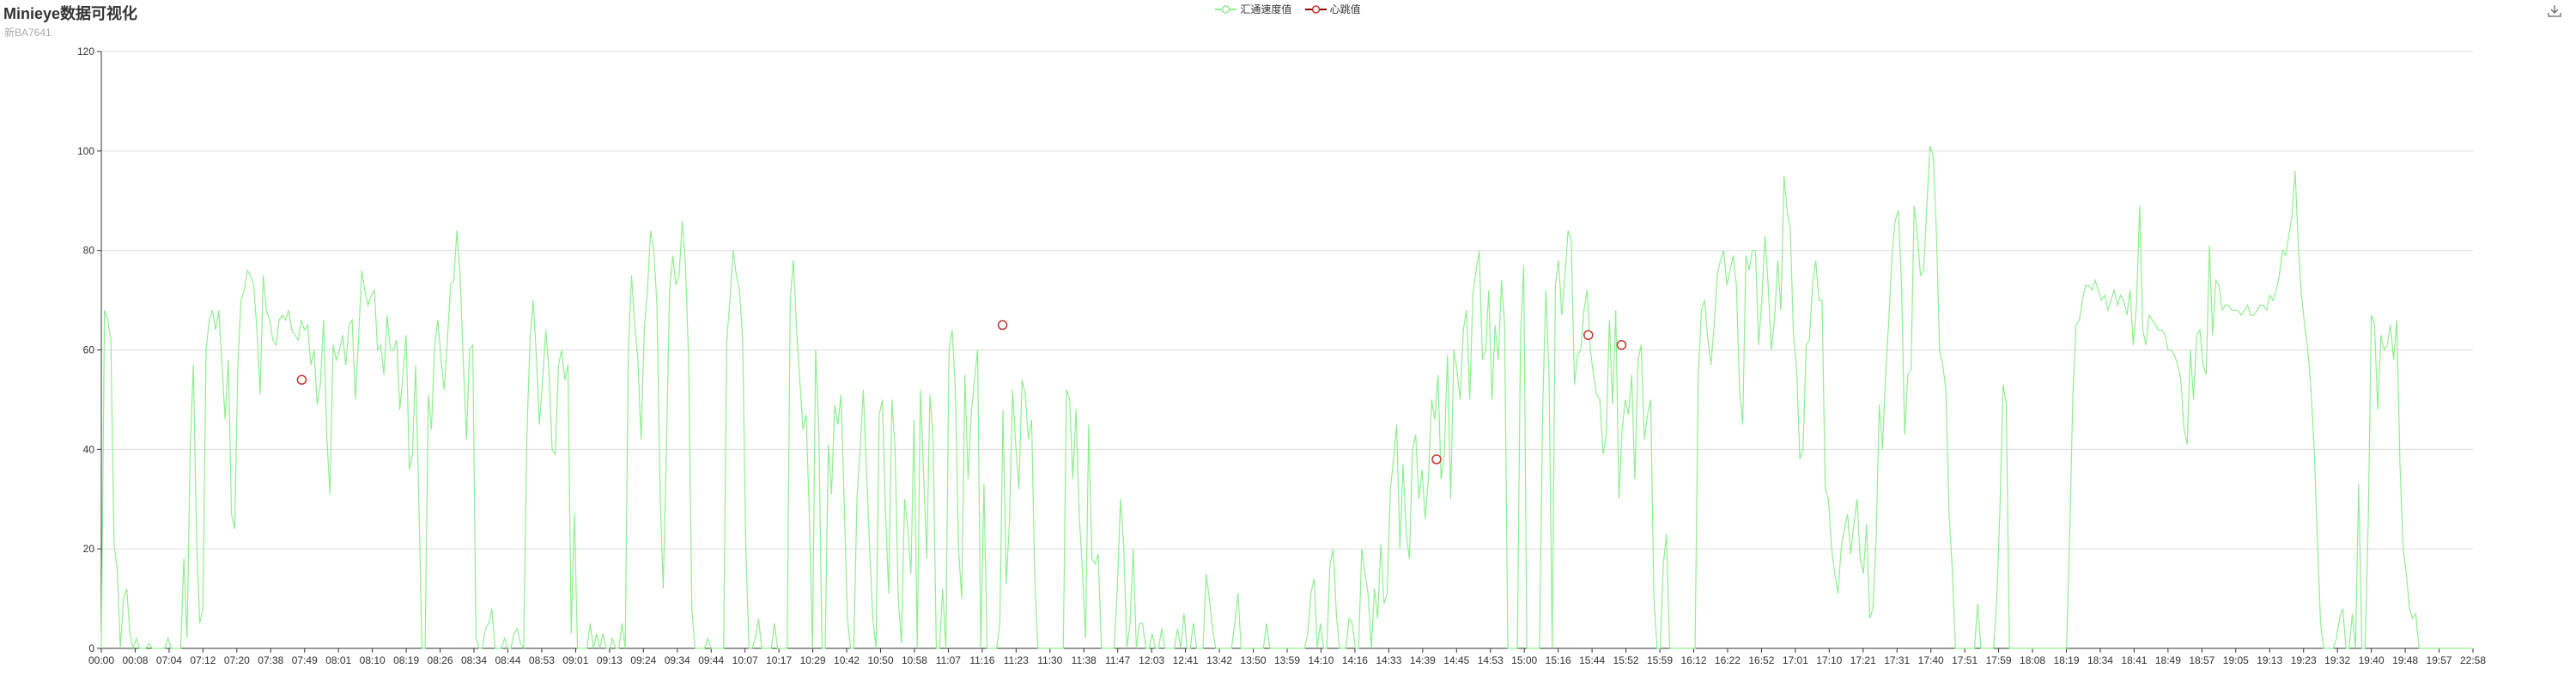 This screenshot has width=2576, height=687. I want to click on x-tick-label: 18:19, so click(2066, 660).